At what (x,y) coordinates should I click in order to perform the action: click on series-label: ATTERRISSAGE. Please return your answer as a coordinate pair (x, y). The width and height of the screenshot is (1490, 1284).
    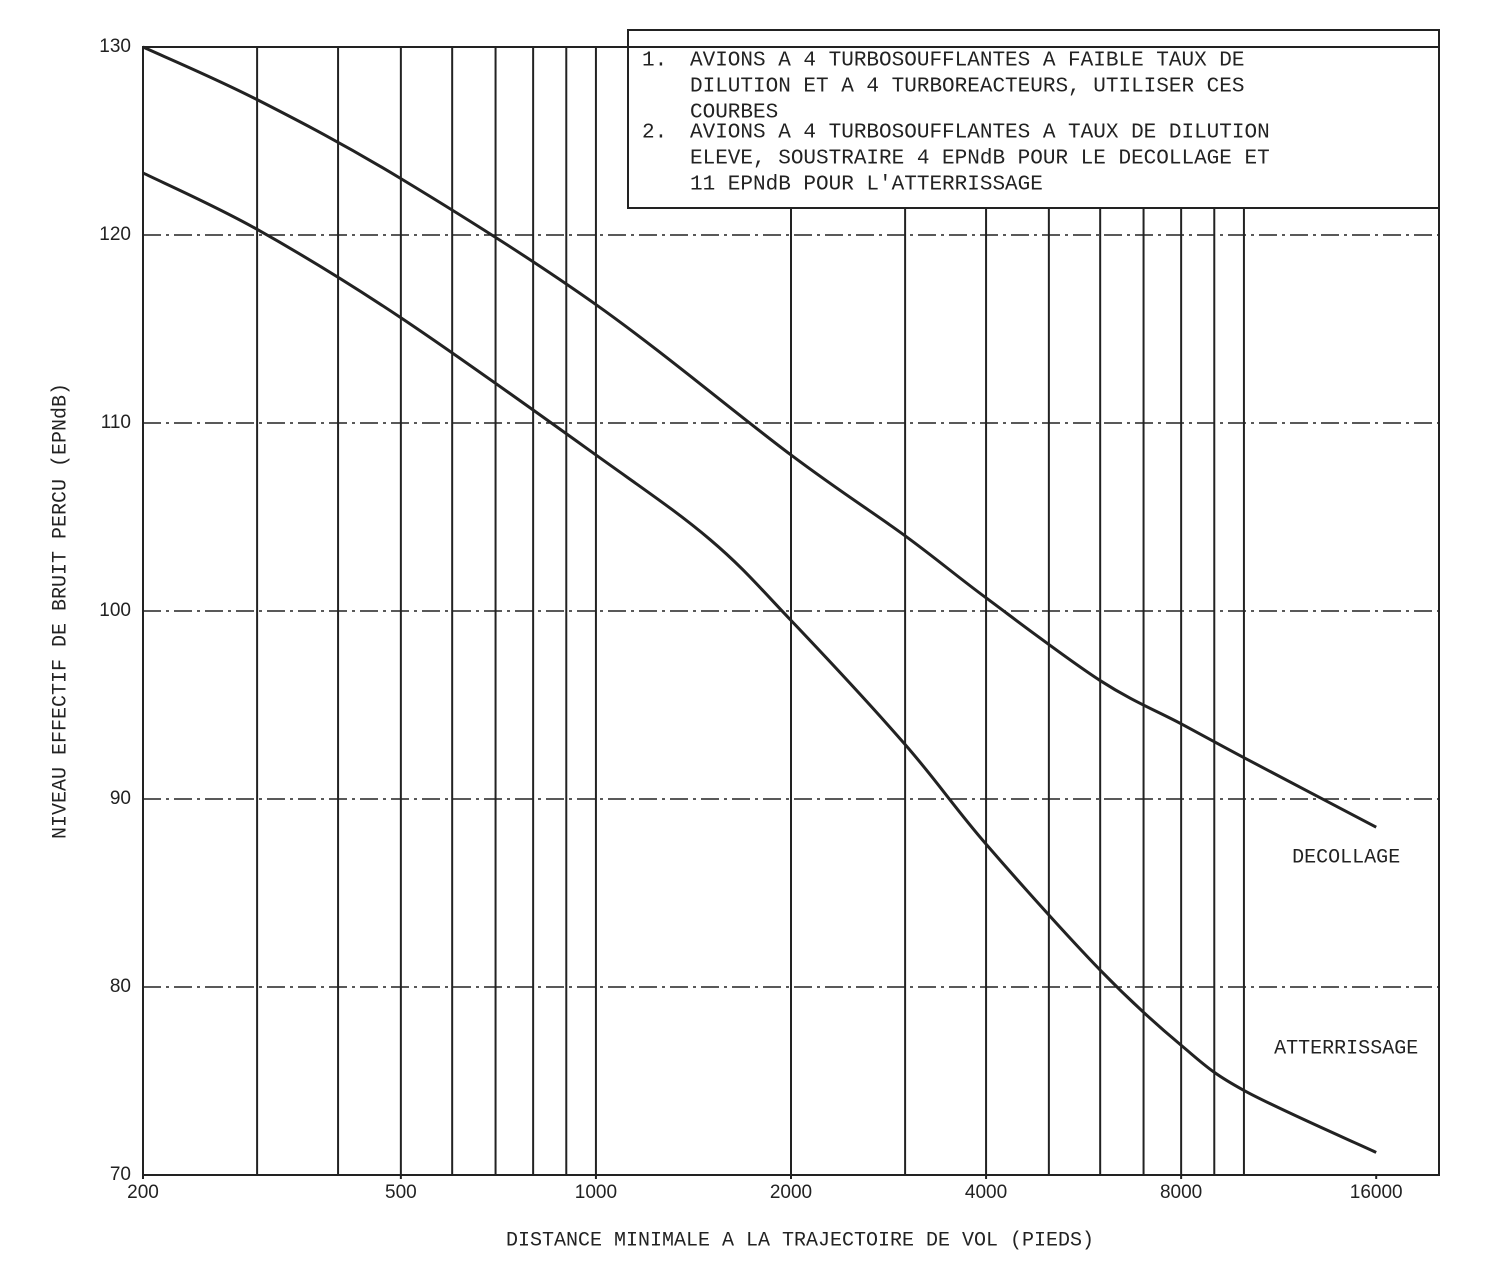
    Looking at the image, I should click on (1346, 1049).